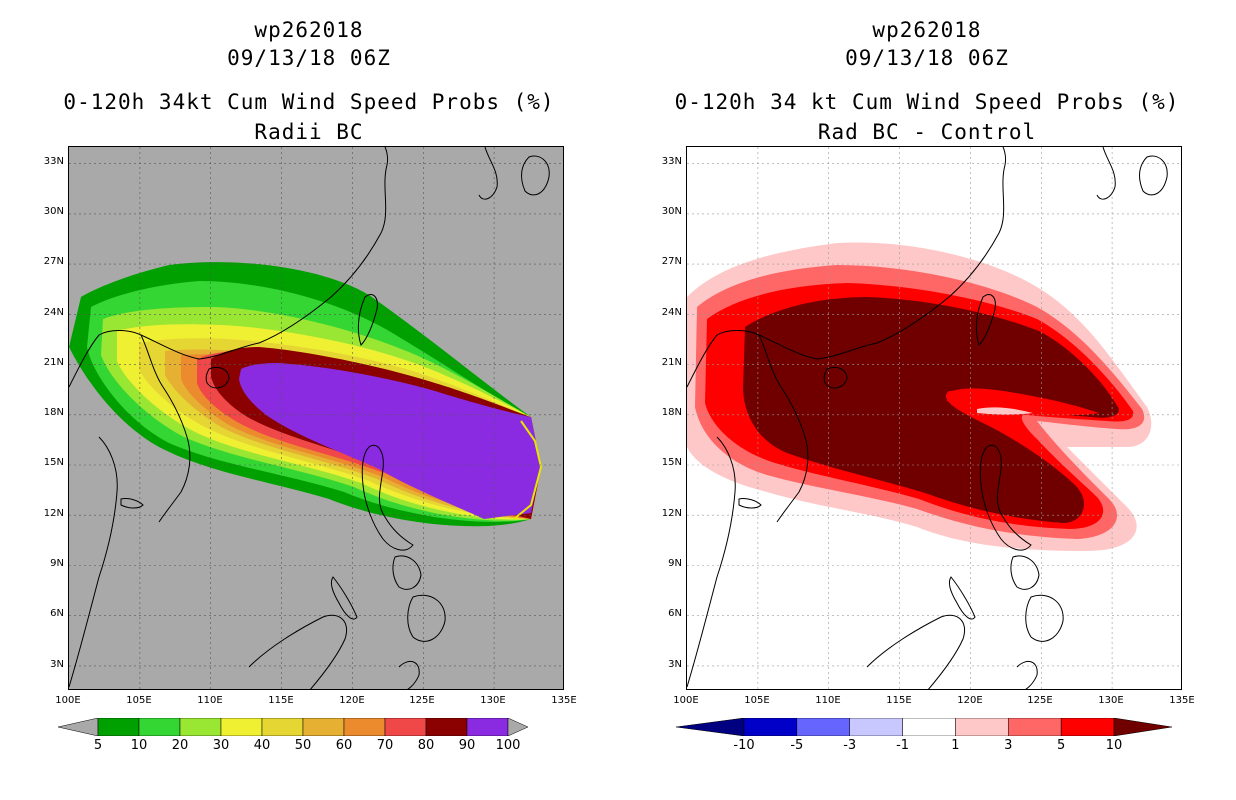 The height and width of the screenshot is (800, 1236). Describe the element at coordinates (1005, 411) in the screenshot. I see `diff-gap-inner` at that location.